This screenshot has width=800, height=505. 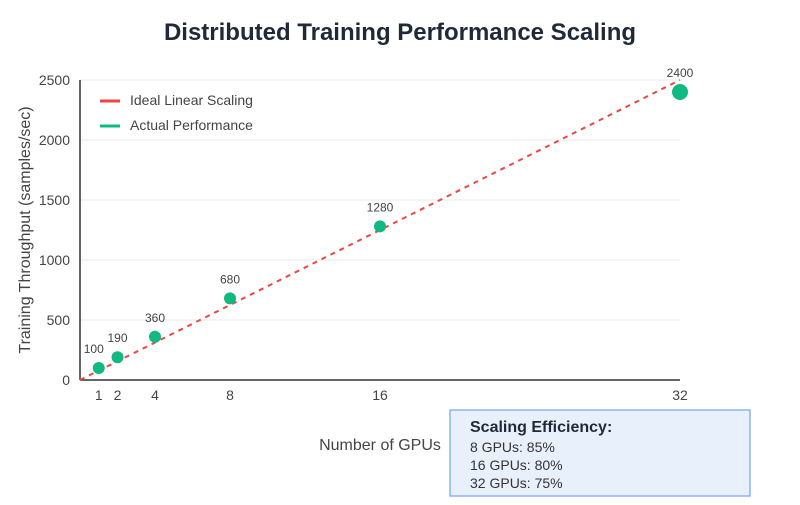 What do you see at coordinates (680, 73) in the screenshot?
I see `data-label: 2400` at bounding box center [680, 73].